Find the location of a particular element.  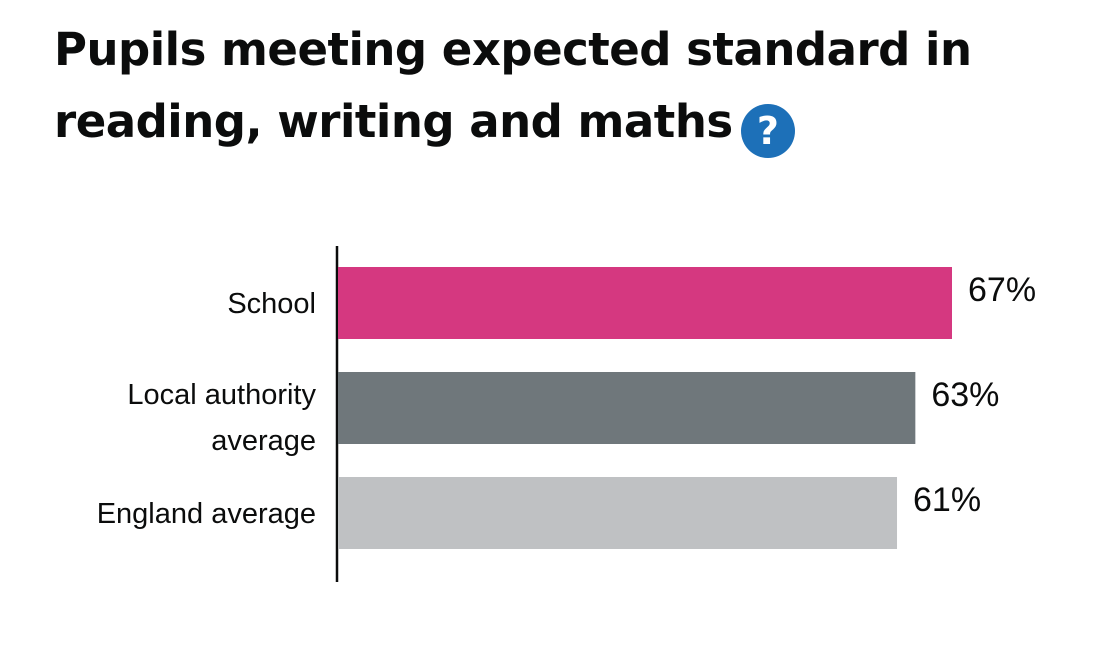

value-label-2: 61% is located at coordinates (947, 500).